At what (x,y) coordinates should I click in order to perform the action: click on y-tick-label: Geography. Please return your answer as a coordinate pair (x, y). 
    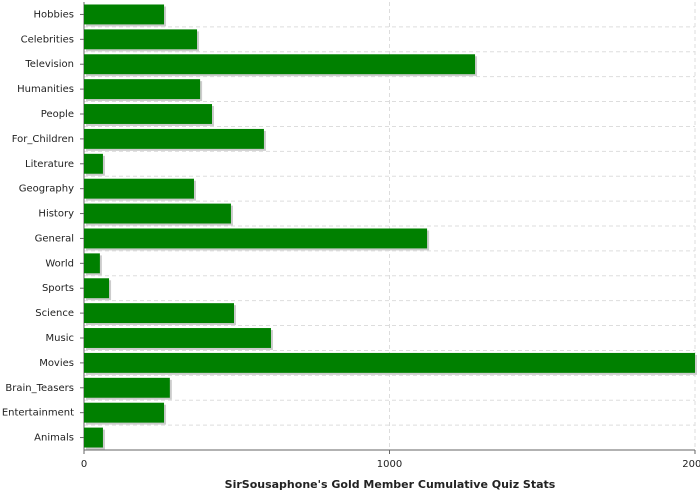
    Looking at the image, I should click on (46, 189).